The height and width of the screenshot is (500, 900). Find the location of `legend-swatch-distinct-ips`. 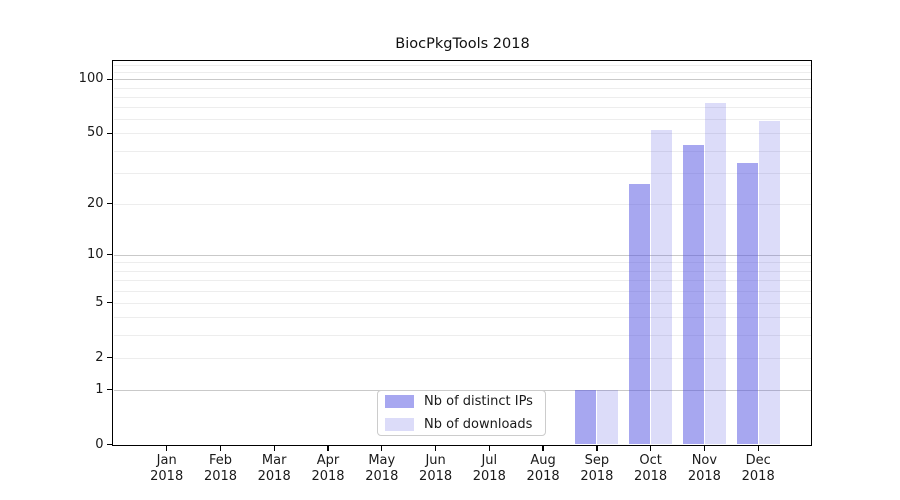

legend-swatch-distinct-ips is located at coordinates (399, 401).